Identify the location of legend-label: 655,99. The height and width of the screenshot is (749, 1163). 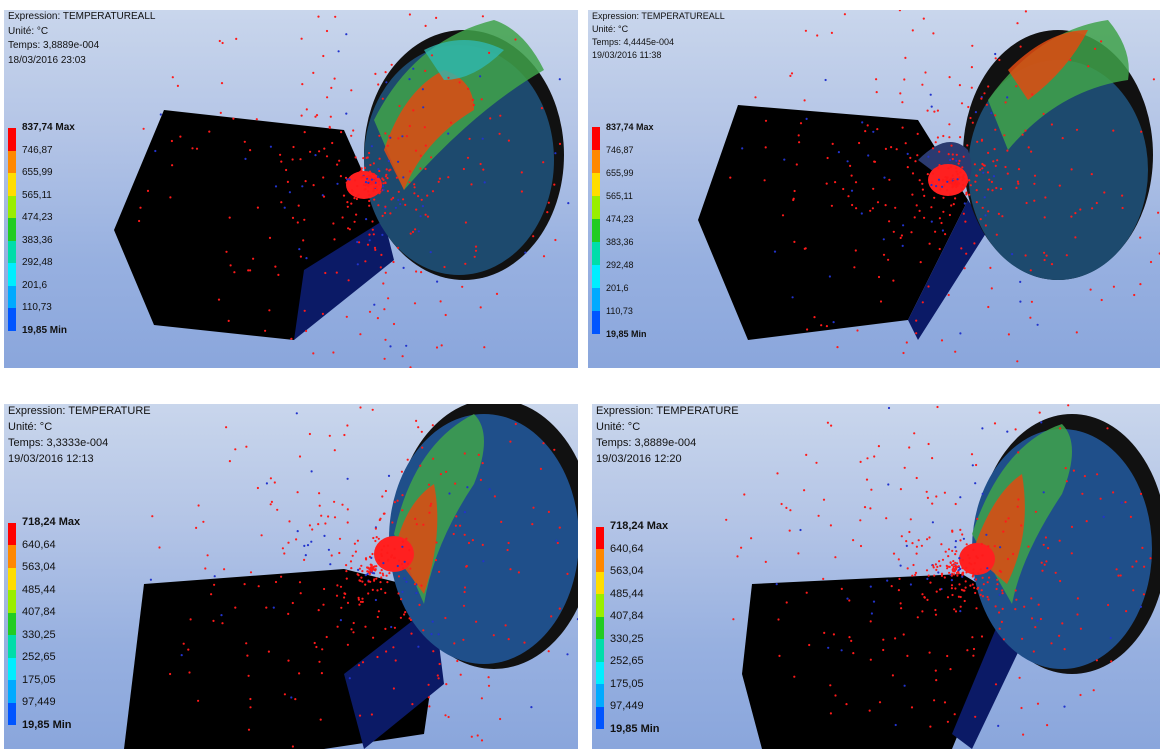
(620, 173).